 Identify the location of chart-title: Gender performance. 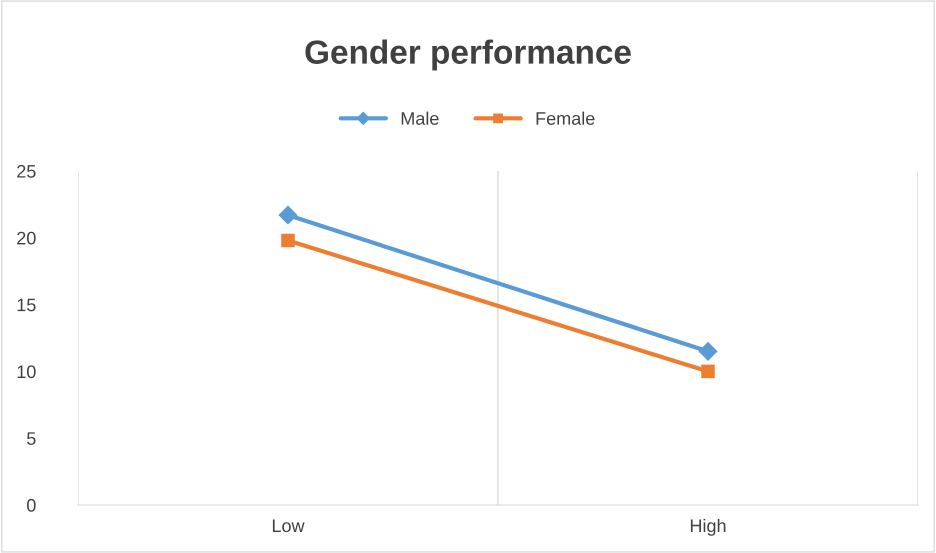
(468, 55).